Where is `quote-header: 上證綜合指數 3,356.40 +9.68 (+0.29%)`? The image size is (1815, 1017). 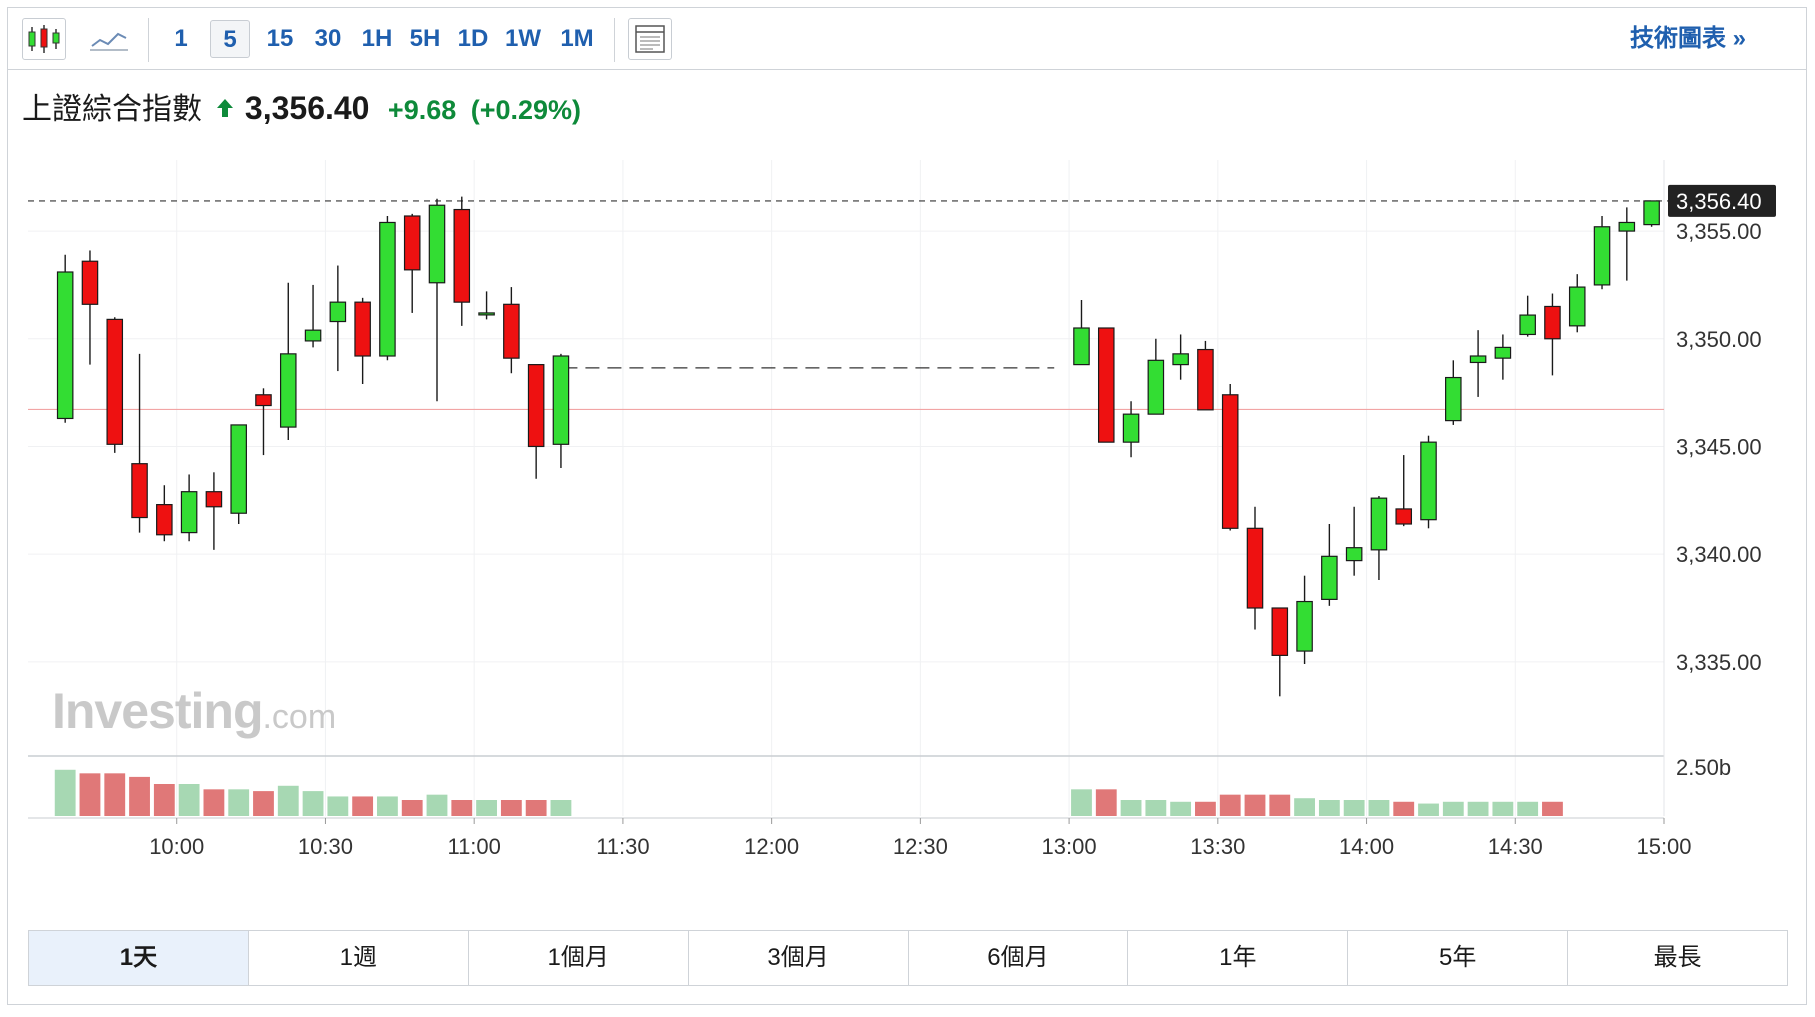
quote-header: 上證綜合指數 3,356.40 +9.68 (+0.29%) is located at coordinates (306, 108).